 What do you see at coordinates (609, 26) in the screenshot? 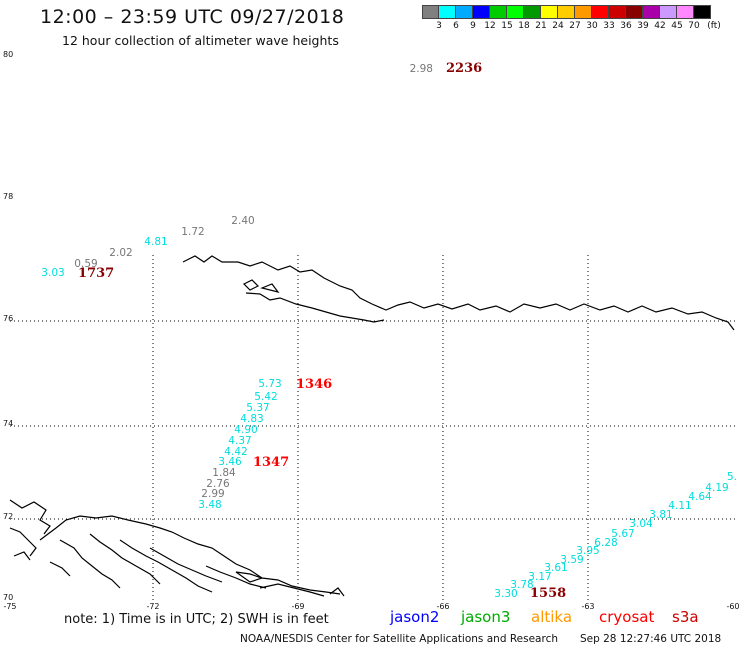
I see `legend-tick-label: 33` at bounding box center [609, 26].